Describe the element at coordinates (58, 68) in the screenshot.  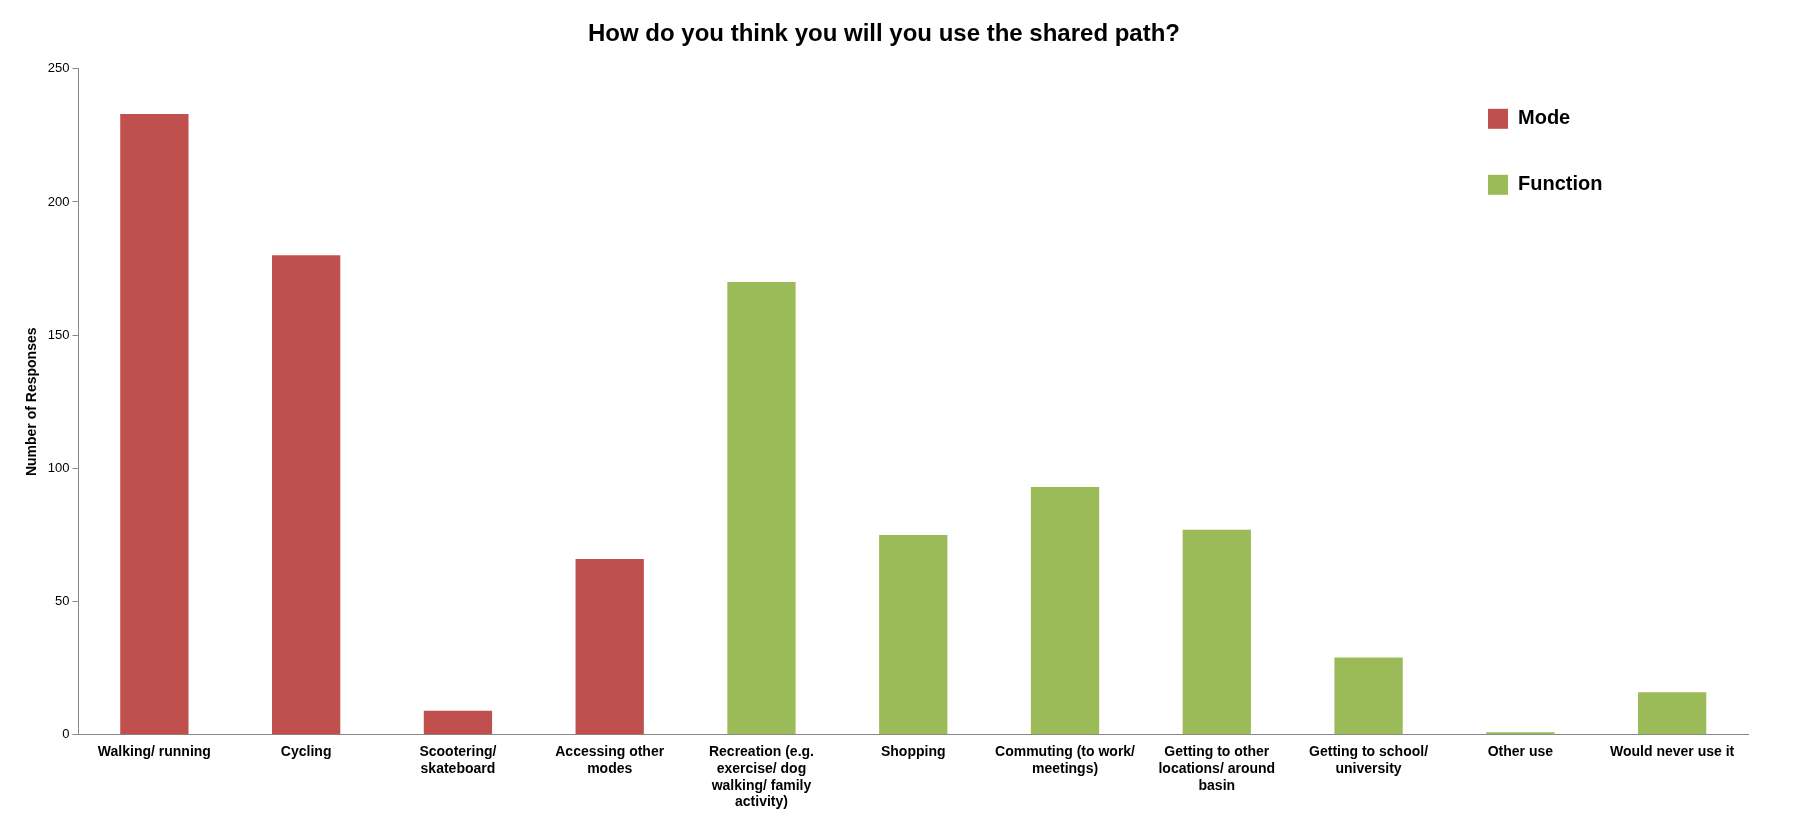
I see `y-tick-label: 250` at that location.